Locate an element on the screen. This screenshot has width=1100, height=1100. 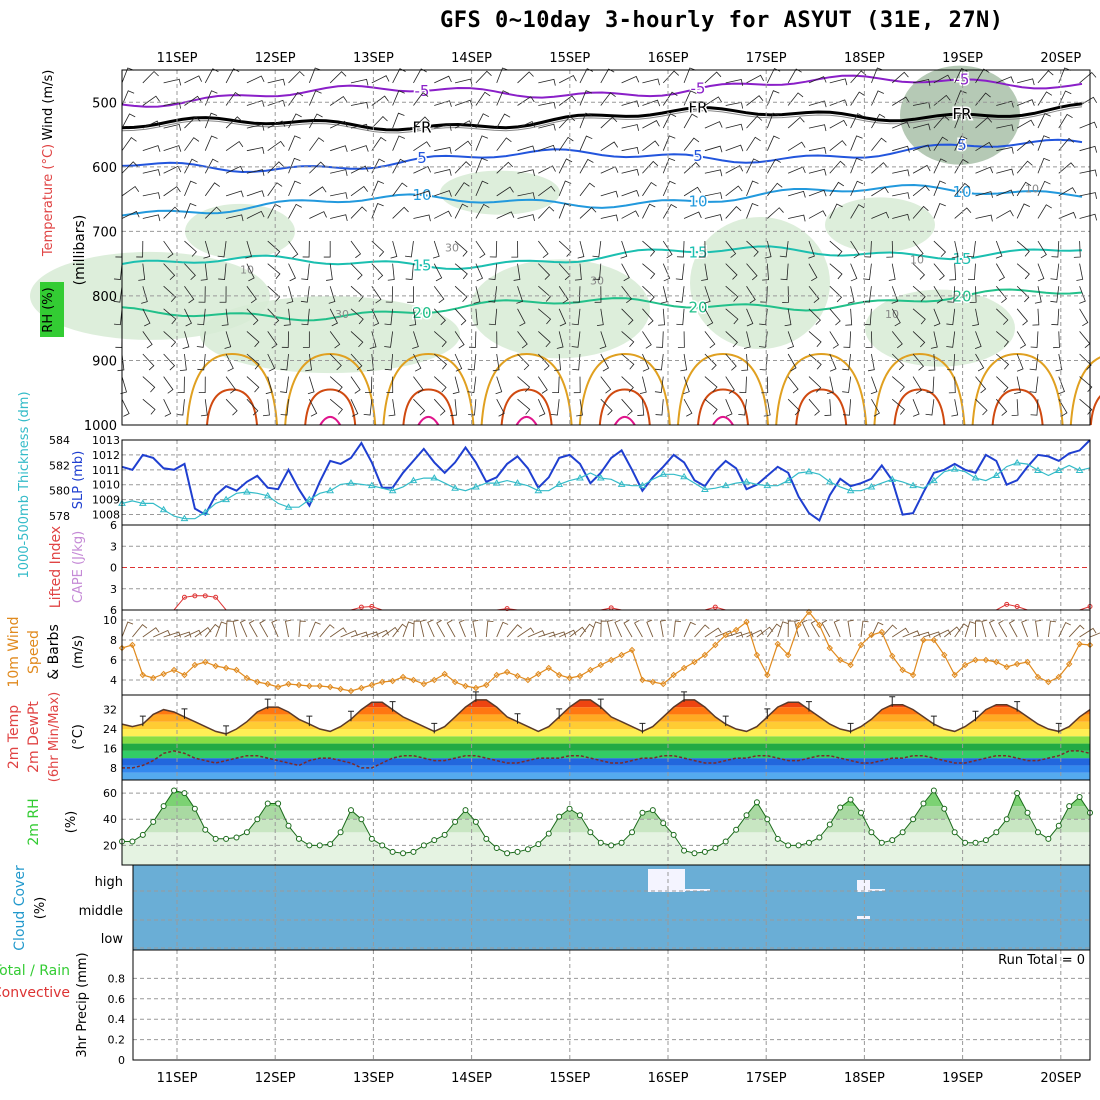
lifted-index-marker is located at coordinates (205, 596).